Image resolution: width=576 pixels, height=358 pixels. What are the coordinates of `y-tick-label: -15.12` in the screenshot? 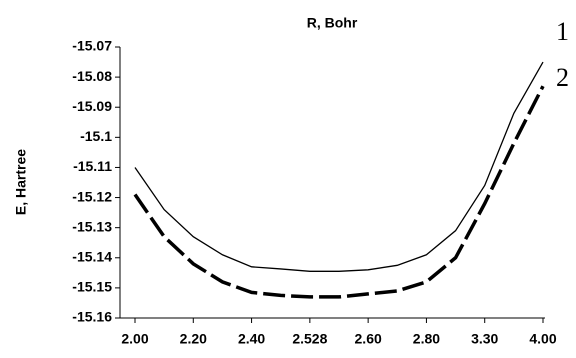 It's located at (92, 196).